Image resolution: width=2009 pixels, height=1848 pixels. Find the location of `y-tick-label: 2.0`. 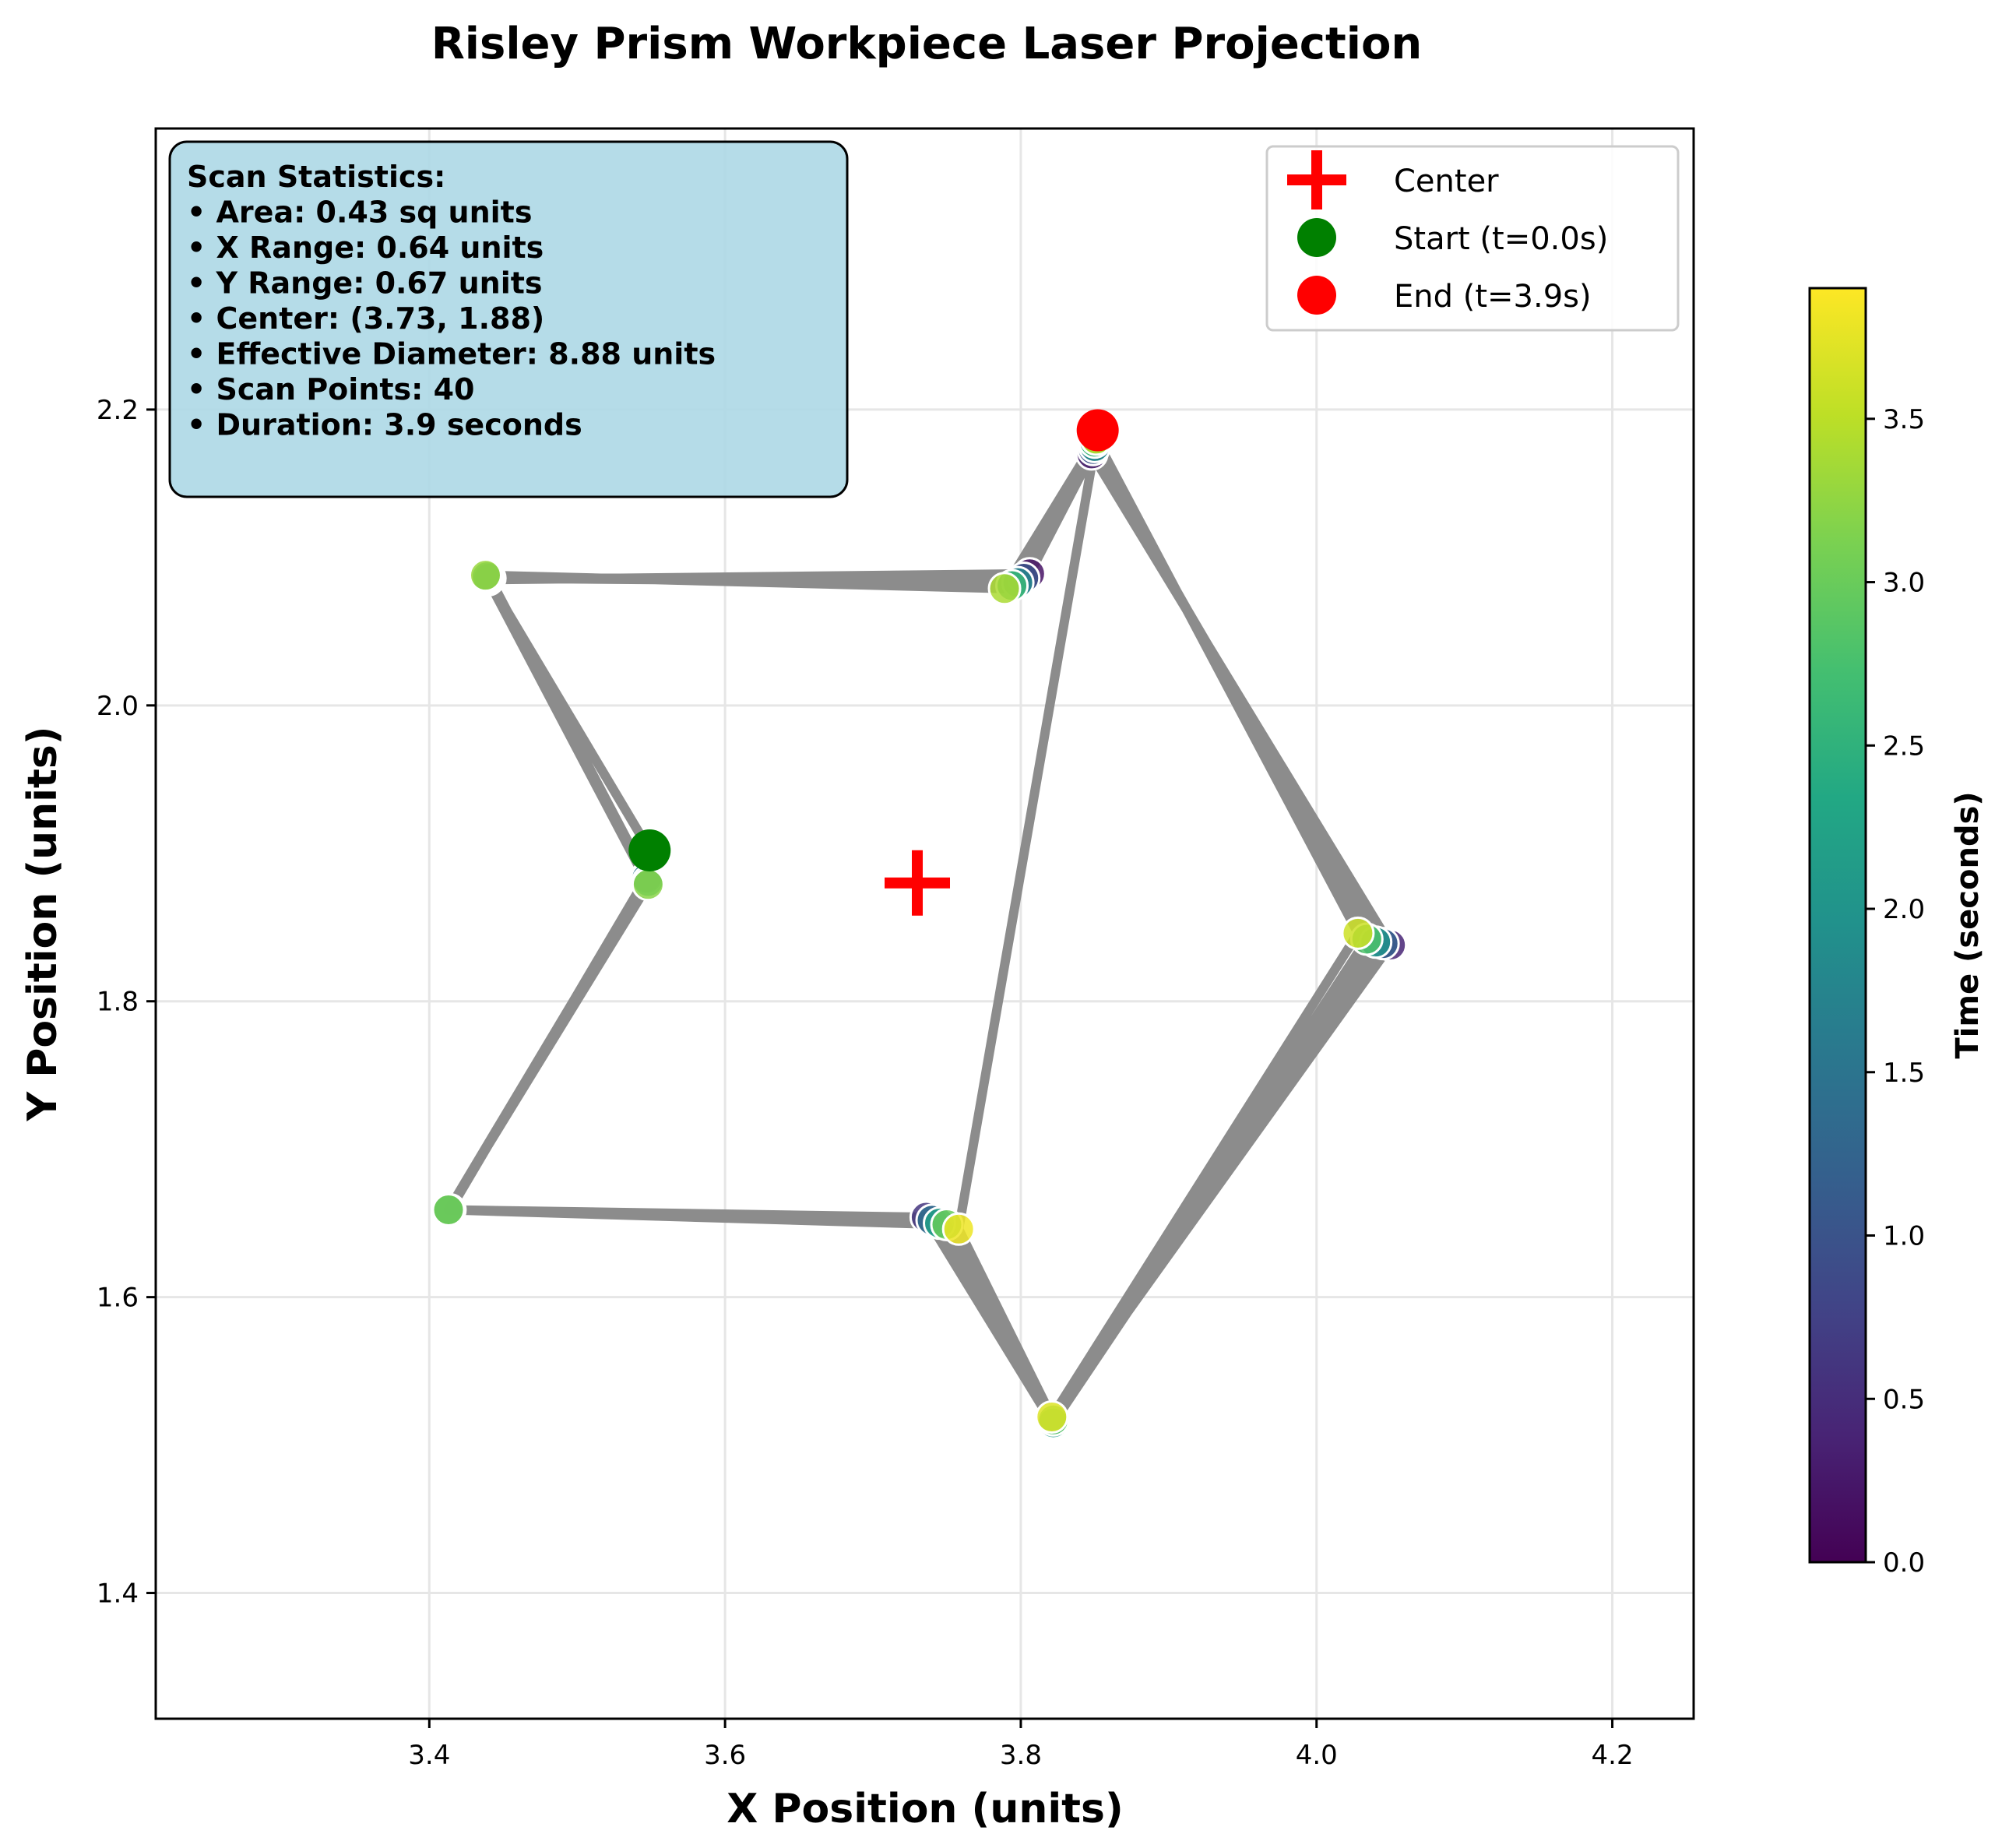

y-tick-label: 2.0 is located at coordinates (118, 707).